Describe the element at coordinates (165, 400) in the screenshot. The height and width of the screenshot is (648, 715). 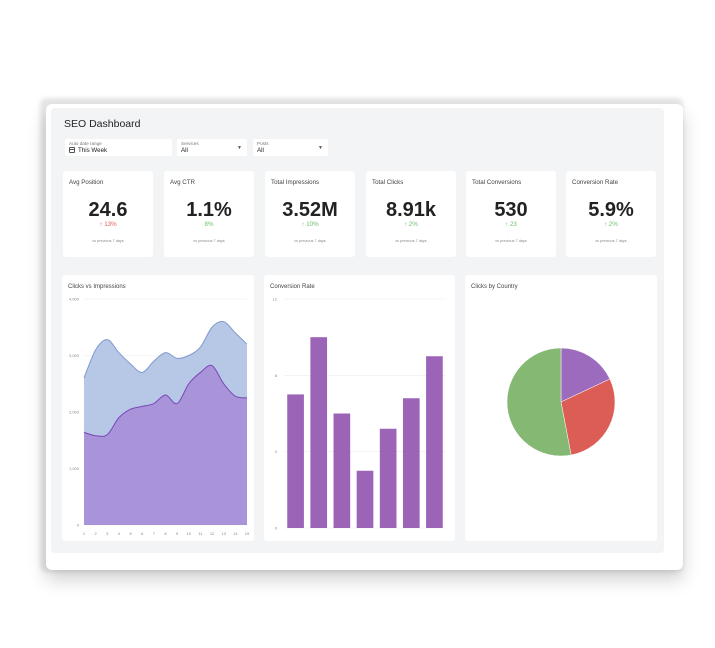
I see `clicks-line` at that location.